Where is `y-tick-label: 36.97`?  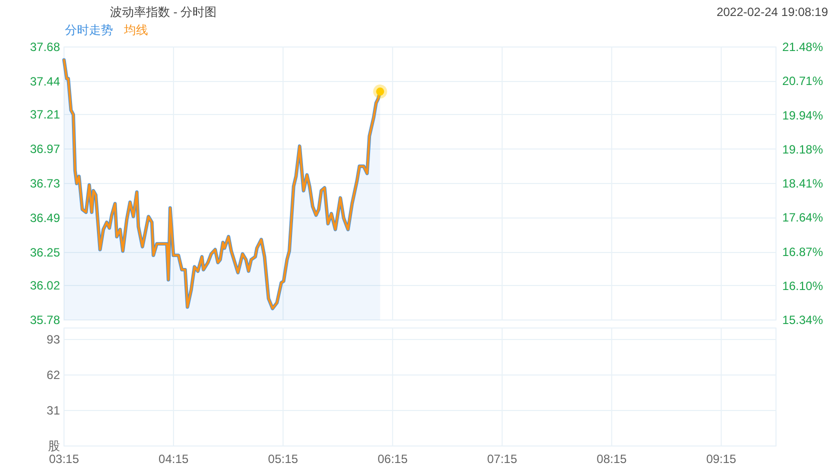 y-tick-label: 36.97 is located at coordinates (45, 149).